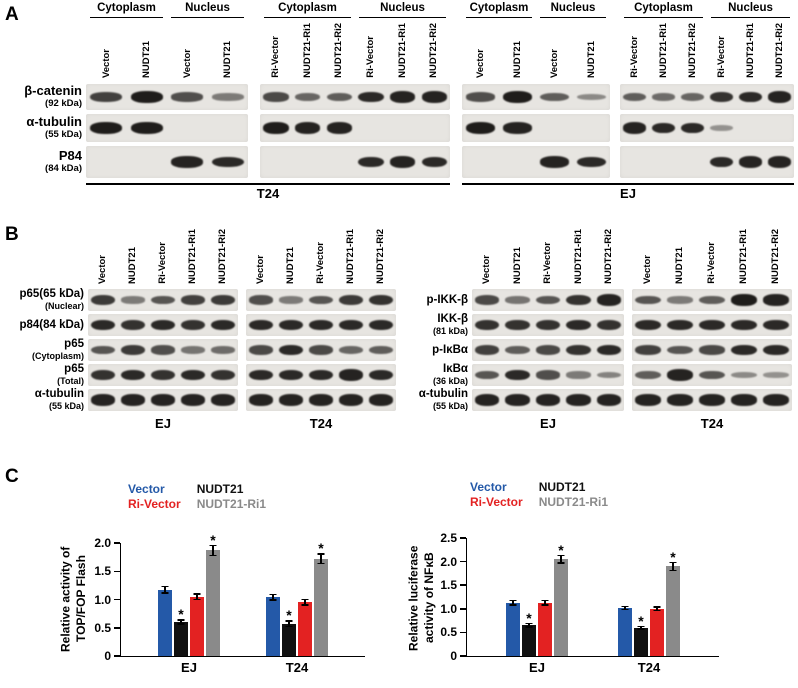 The height and width of the screenshot is (688, 798). Describe the element at coordinates (712, 423) in the screenshot. I see `cell-line-label-t24: T24` at that location.